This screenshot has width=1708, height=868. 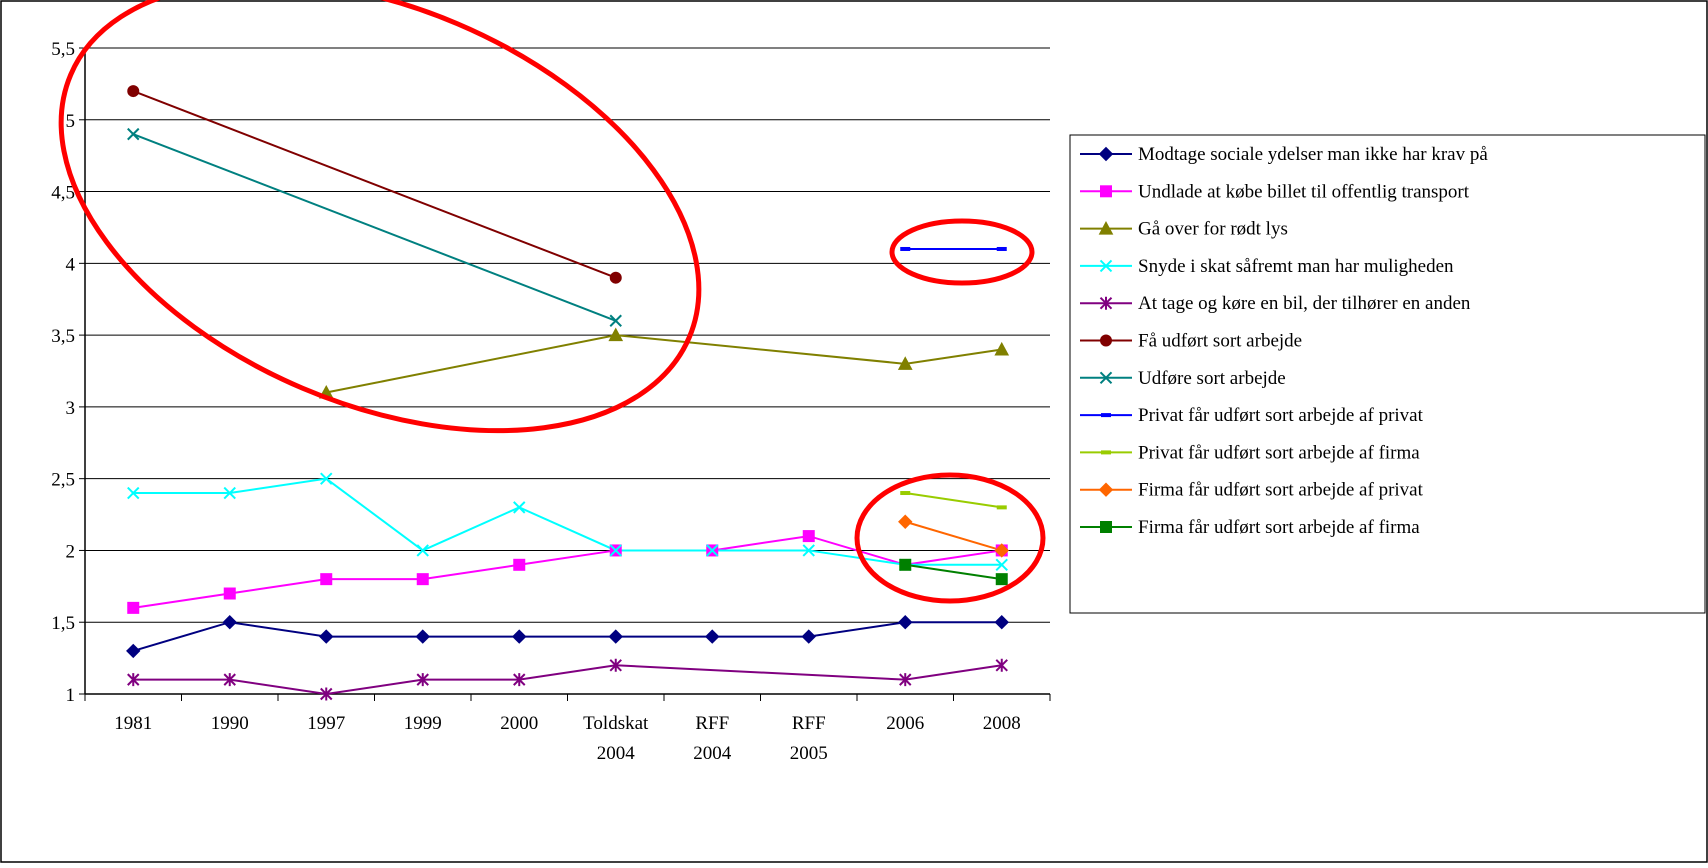 I want to click on highlight-ellipse-company-series, so click(x=950, y=538).